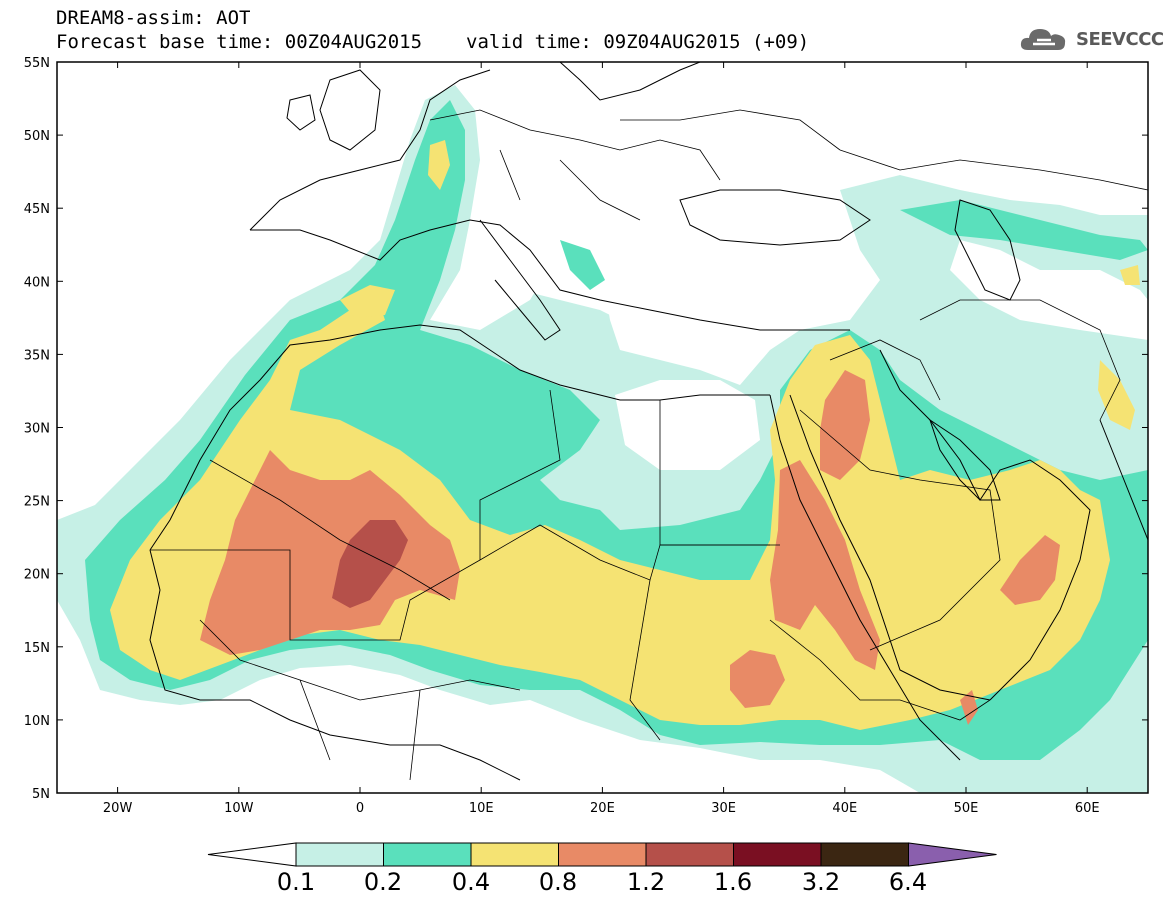 Image resolution: width=1165 pixels, height=905 pixels. I want to click on aot-band-0.8-redsea, so click(825, 565).